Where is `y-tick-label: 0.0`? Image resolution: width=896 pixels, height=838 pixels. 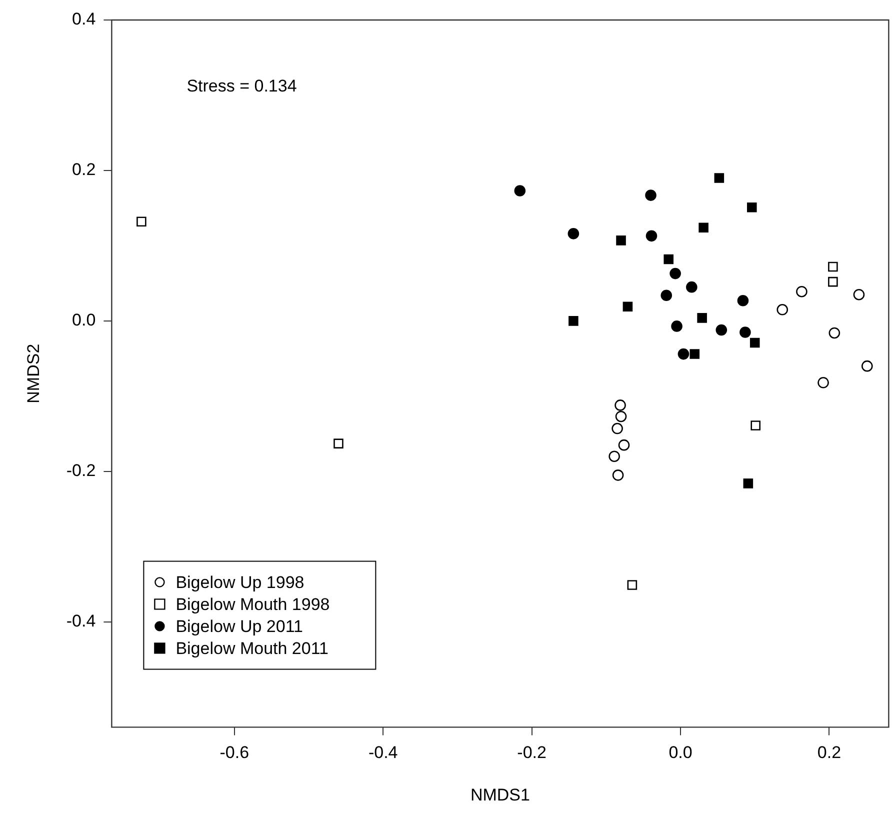 y-tick-label: 0.0 is located at coordinates (84, 320).